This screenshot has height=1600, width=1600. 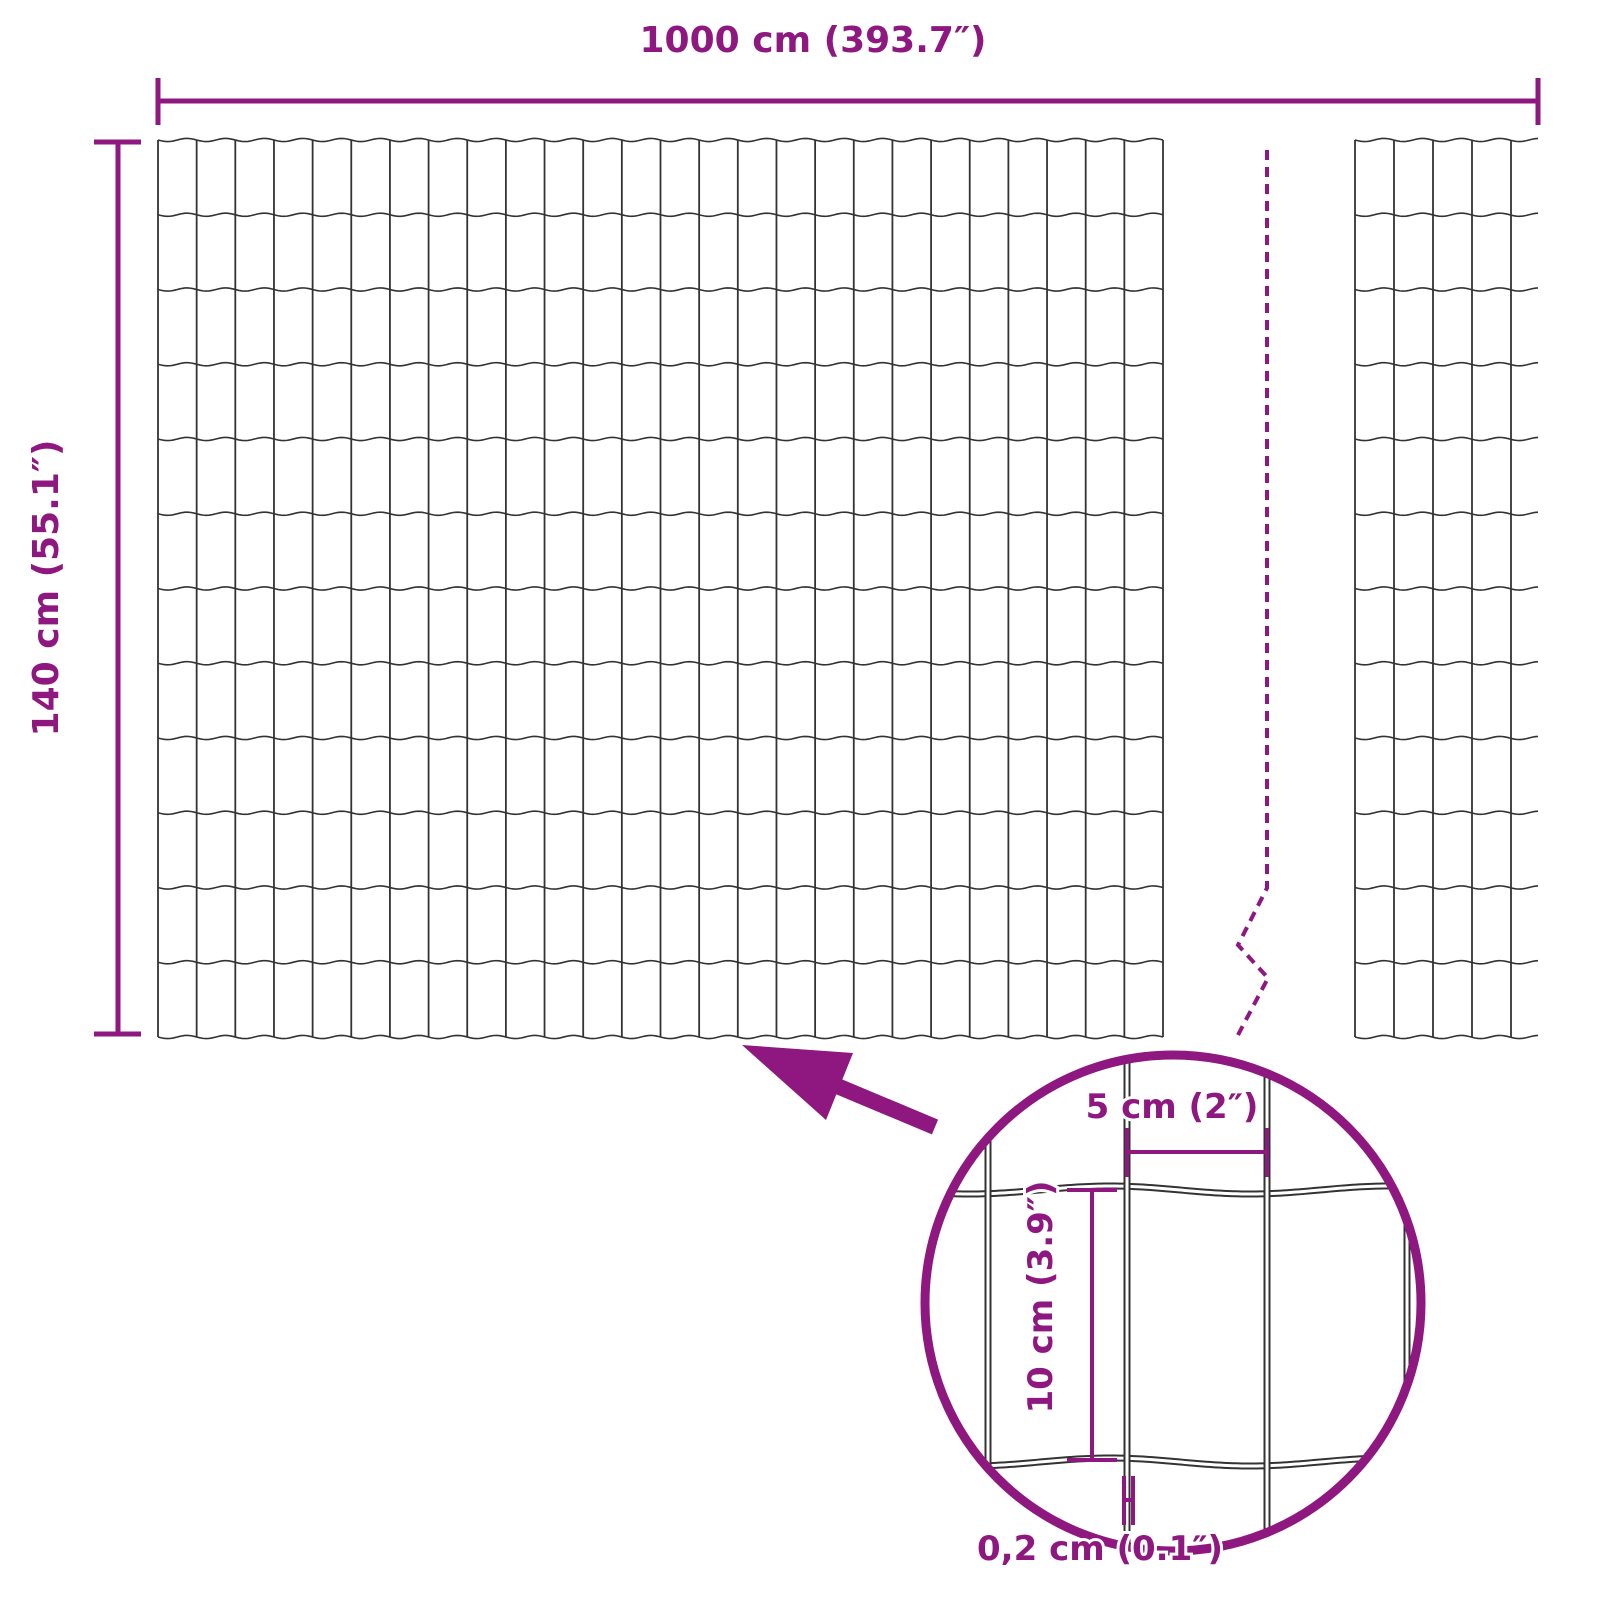 I want to click on inset-horizontal-wire-highlight, so click(x=1173, y=1190).